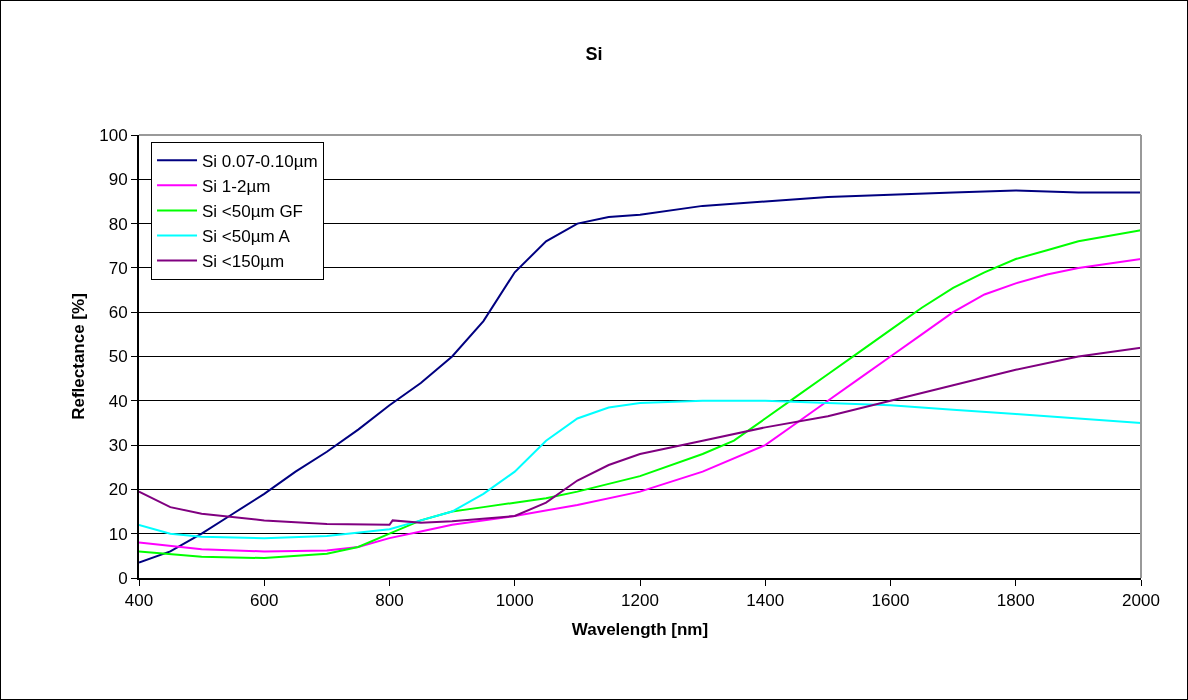  What do you see at coordinates (118, 446) in the screenshot?
I see `y-tick-label: 30` at bounding box center [118, 446].